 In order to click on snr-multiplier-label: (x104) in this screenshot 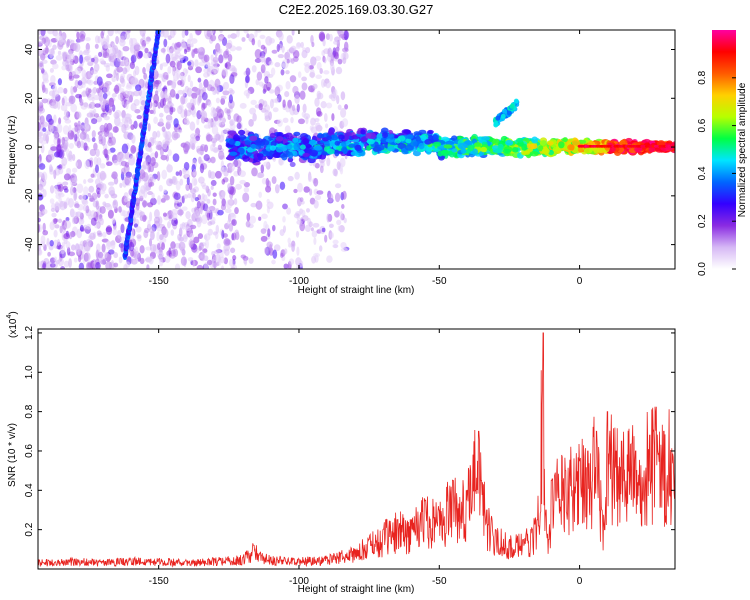, I will do `click(12, 324)`.